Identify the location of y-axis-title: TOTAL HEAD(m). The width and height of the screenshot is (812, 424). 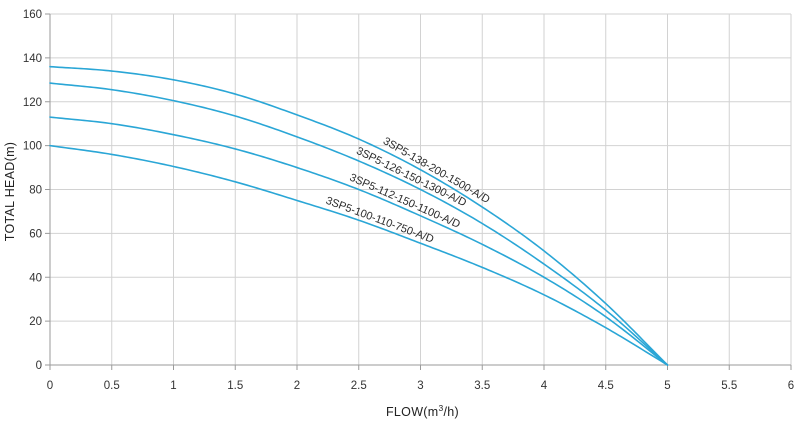
(10, 192).